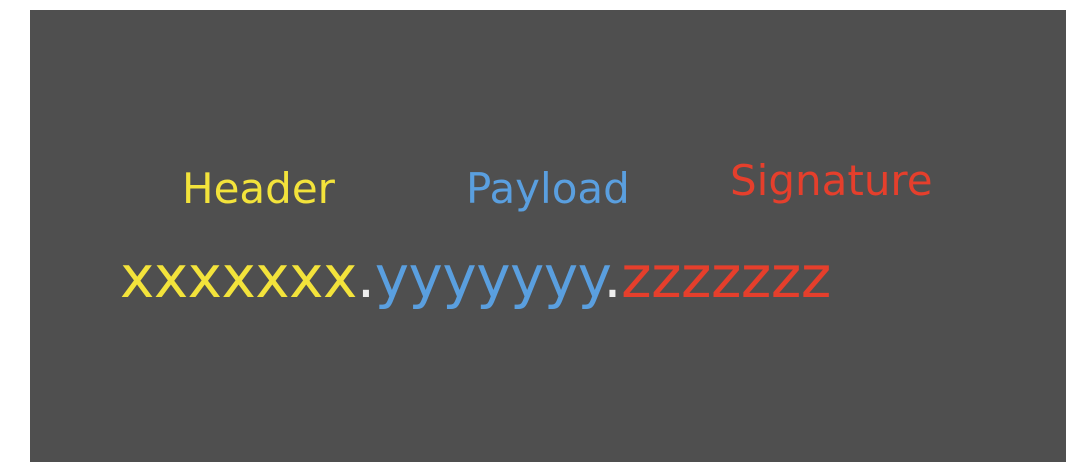  I want to click on payload-label: Payload, so click(548, 188).